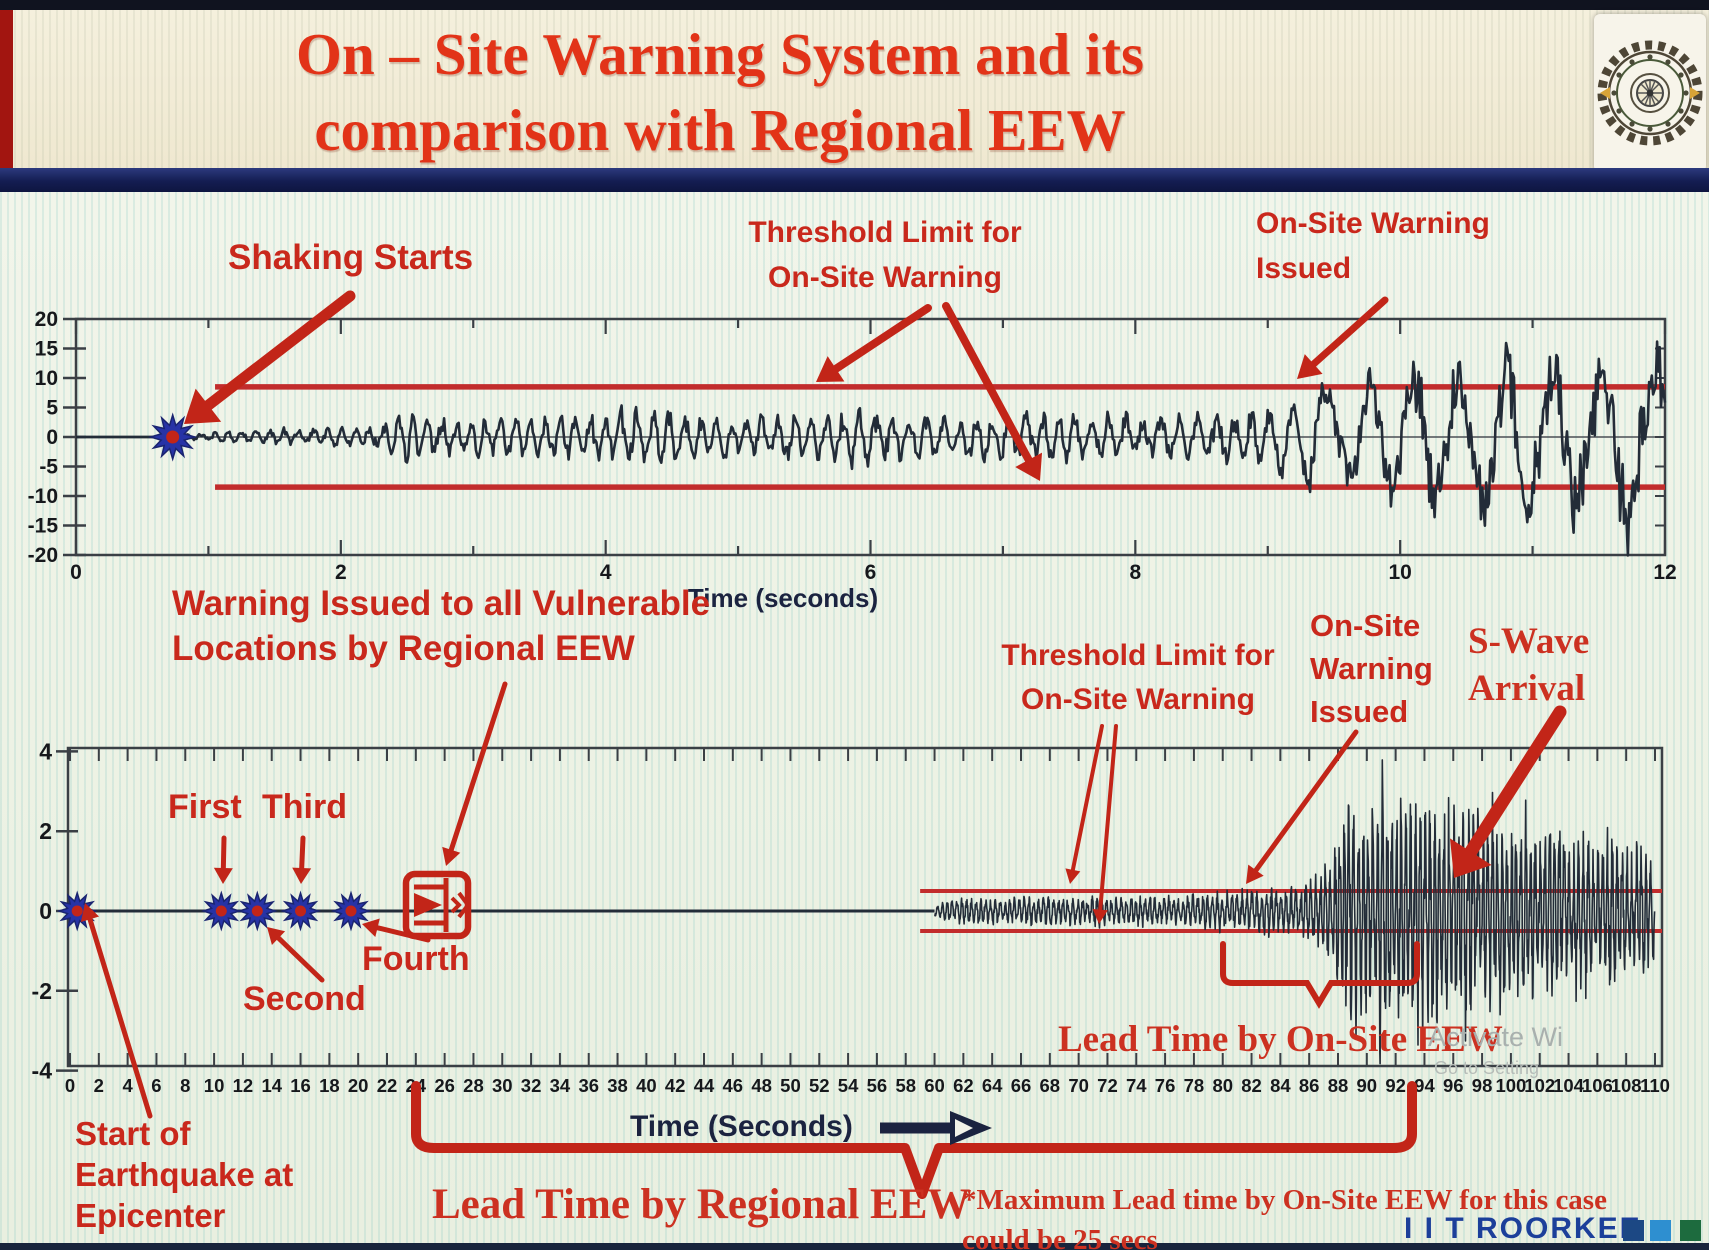 Image resolution: width=1709 pixels, height=1250 pixels. I want to click on title-line-1: On – Site Warning System and its, so click(719, 54).